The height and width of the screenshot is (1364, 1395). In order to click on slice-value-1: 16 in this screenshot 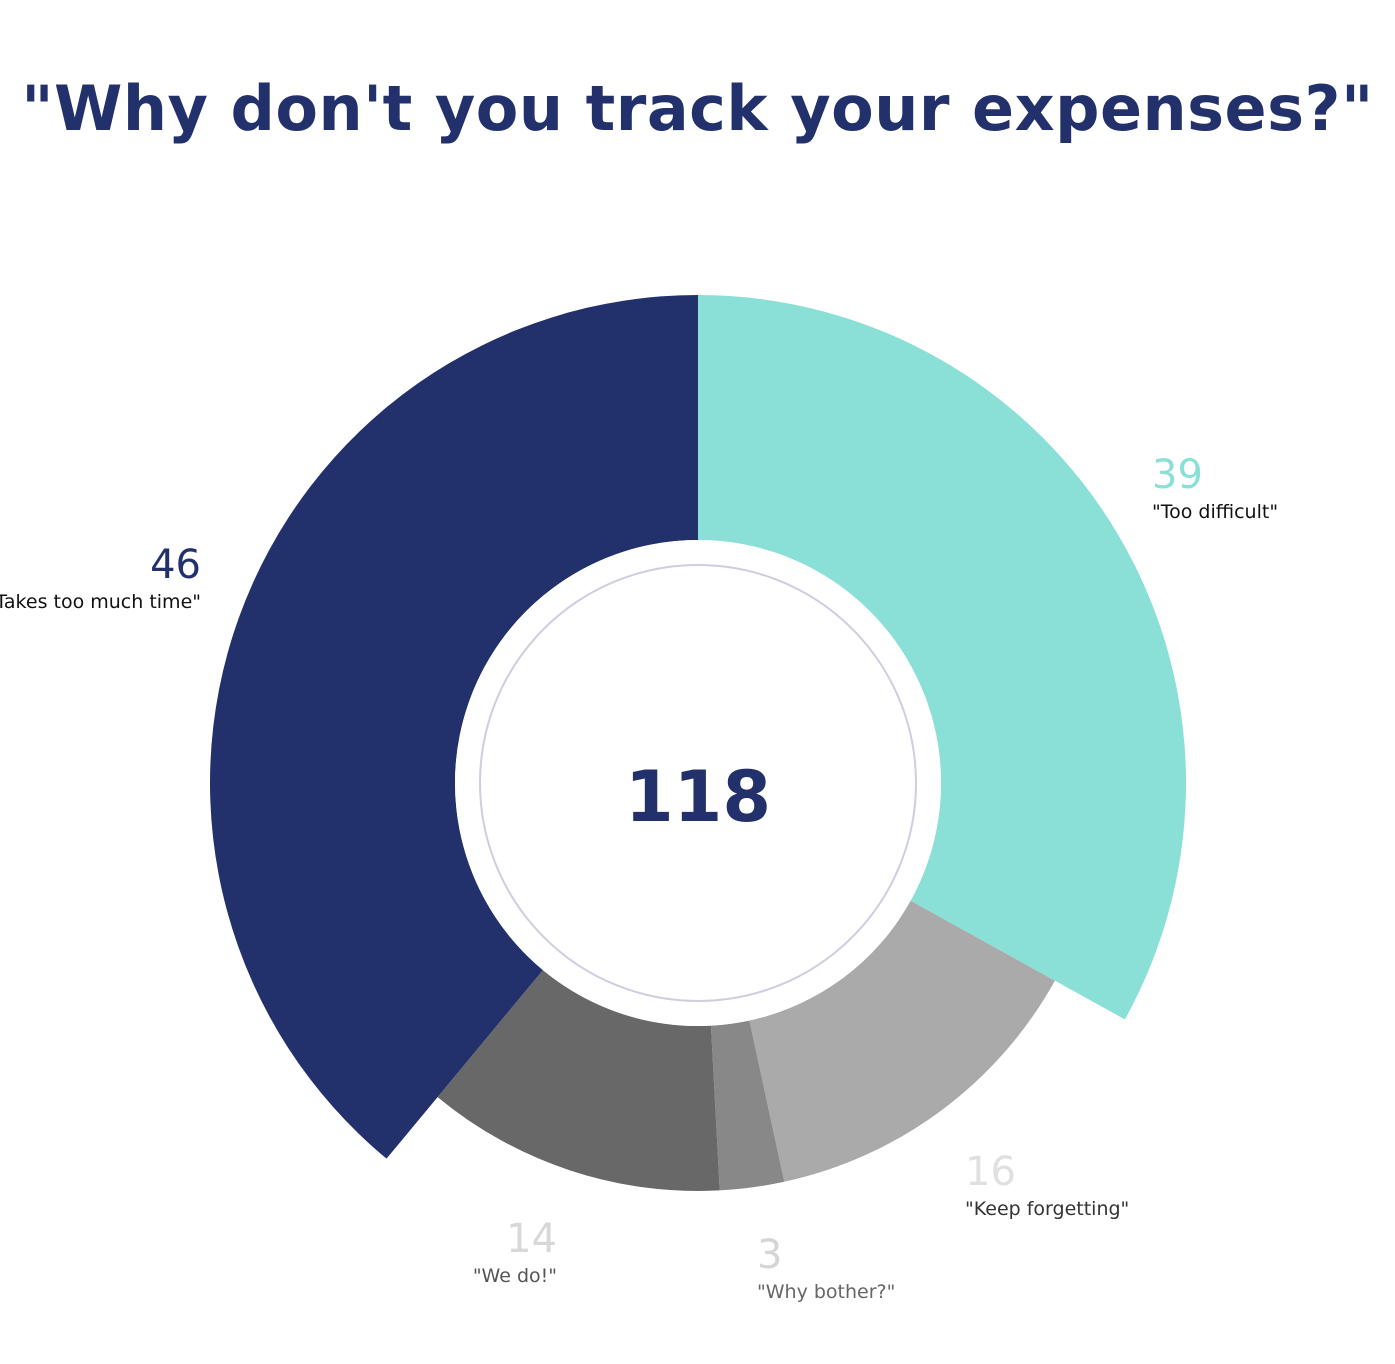, I will do `click(990, 1172)`.